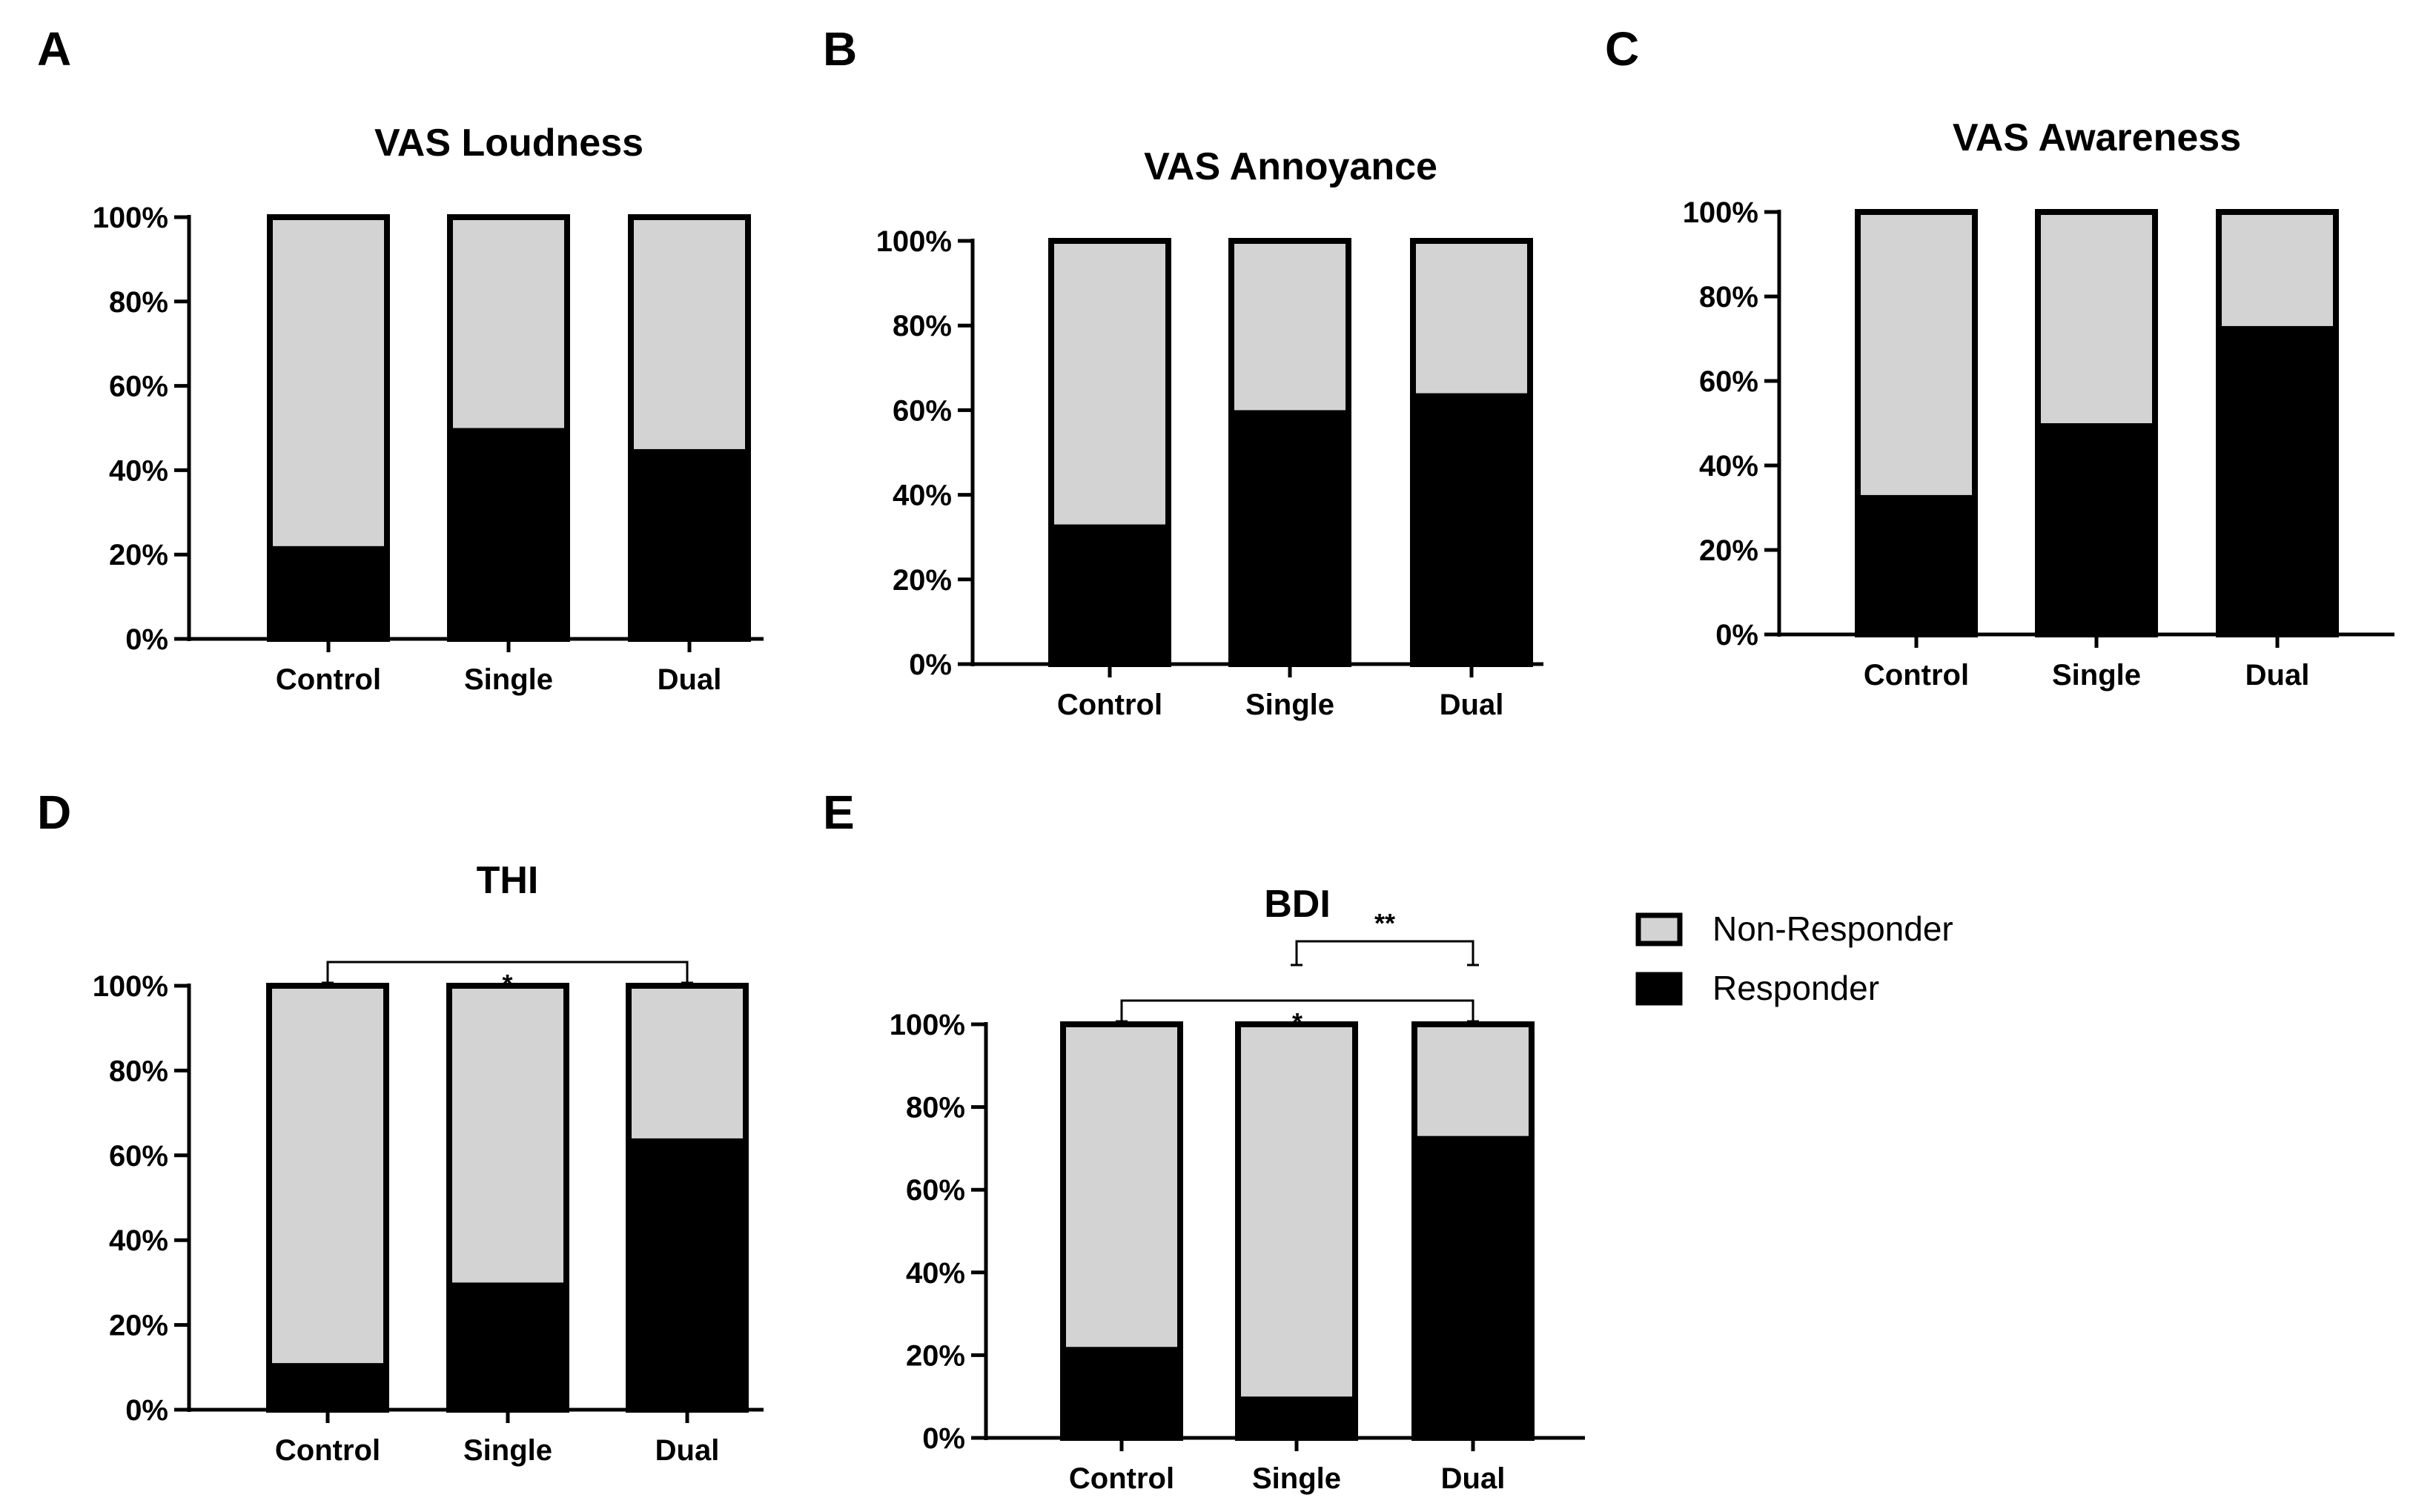  Describe the element at coordinates (1795, 988) in the screenshot. I see `legend-label-responder: Responder` at that location.